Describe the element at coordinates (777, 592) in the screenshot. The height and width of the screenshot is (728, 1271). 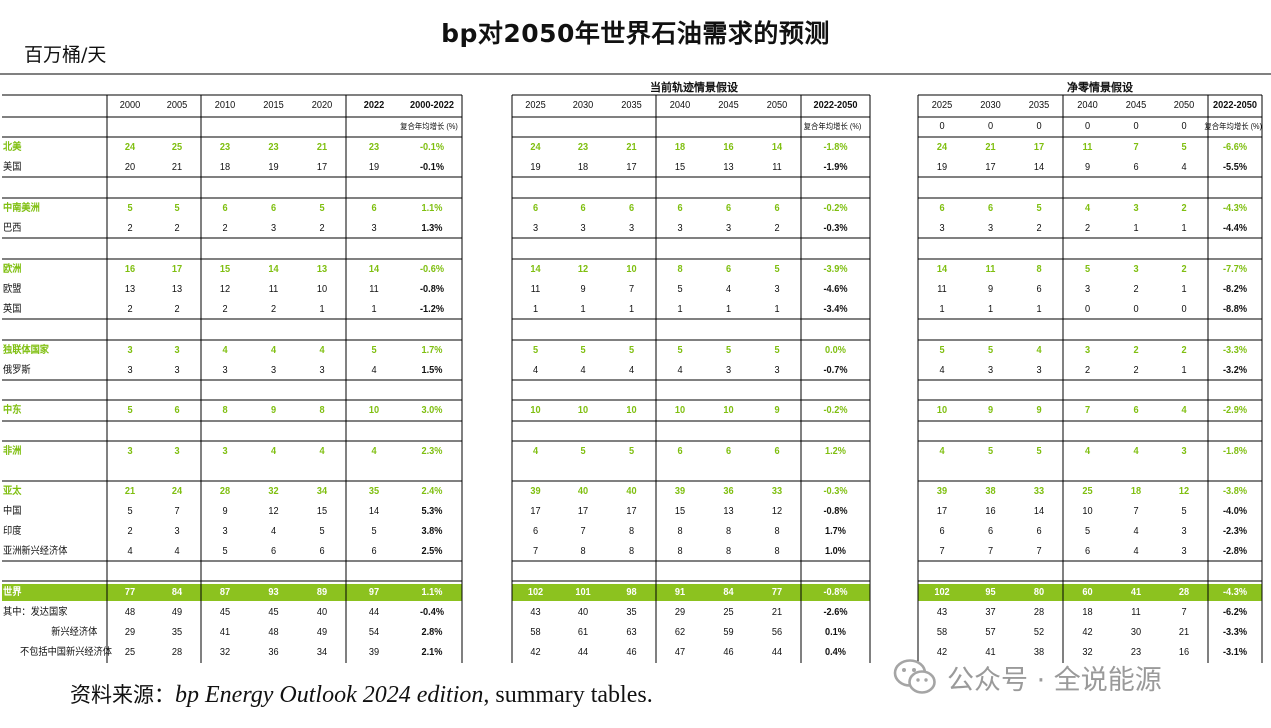
I see `demand-value: 77` at that location.